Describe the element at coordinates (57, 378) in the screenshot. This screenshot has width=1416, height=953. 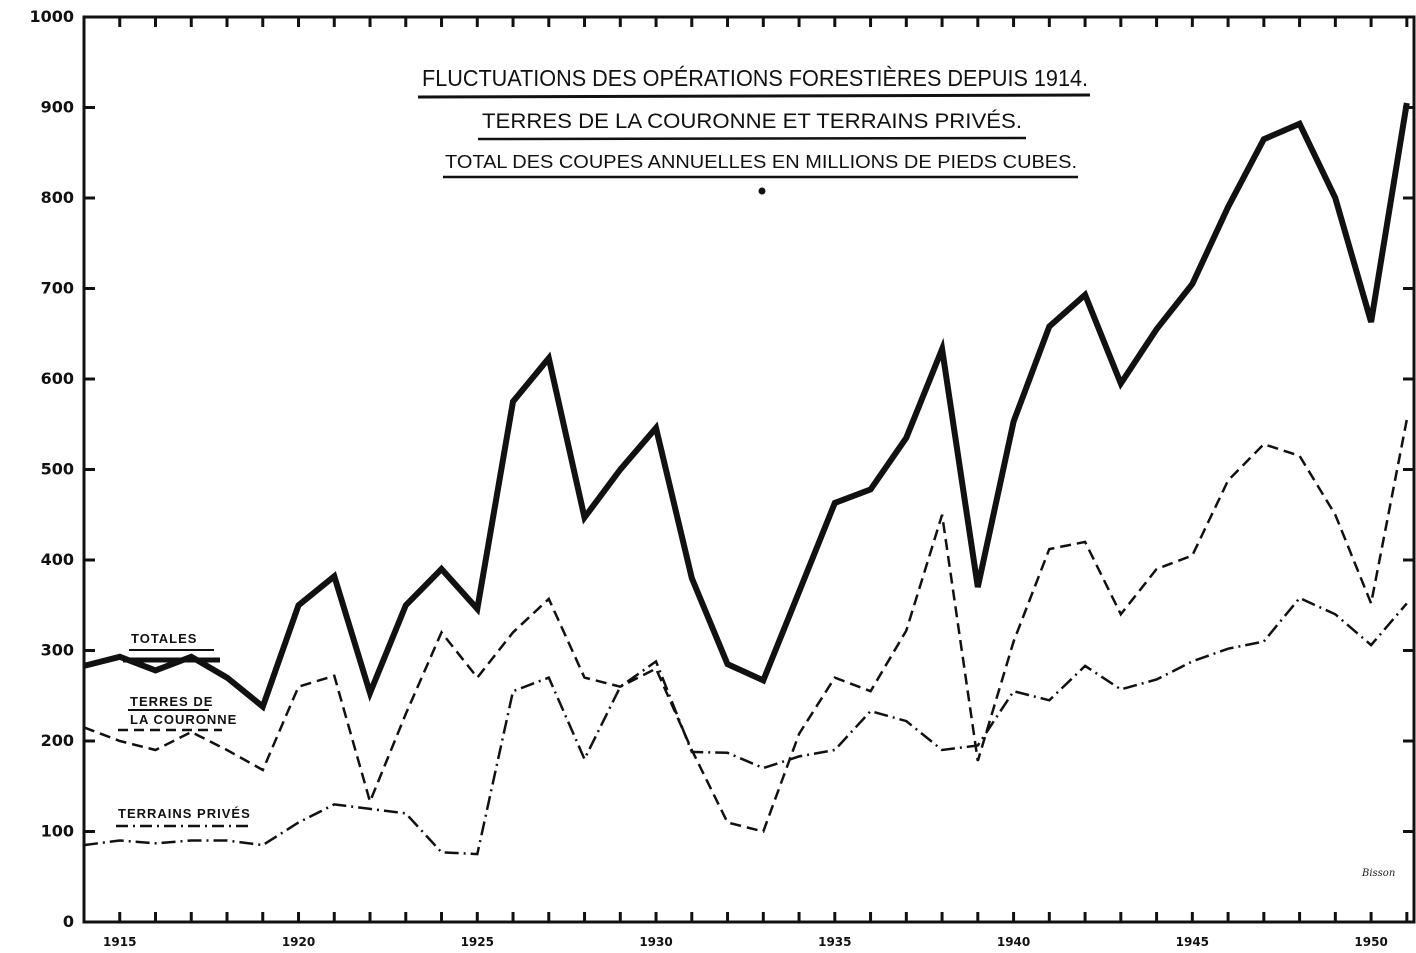
I see `y-tick-label: 600` at that location.